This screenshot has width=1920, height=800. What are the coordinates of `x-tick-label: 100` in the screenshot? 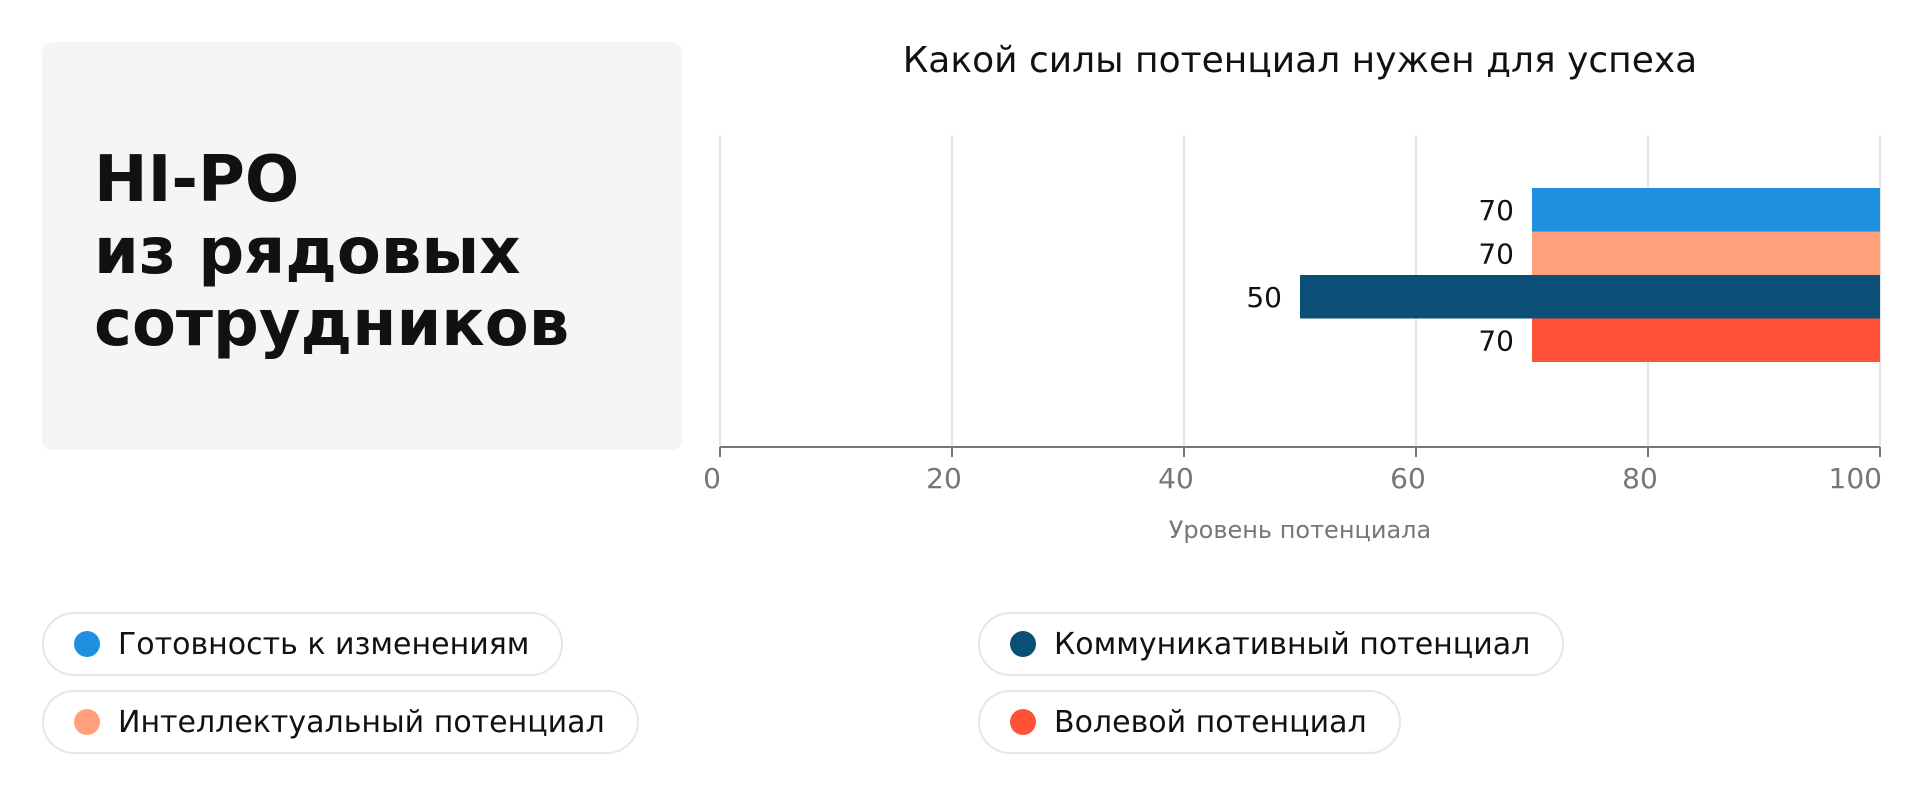 It's located at (1855, 478).